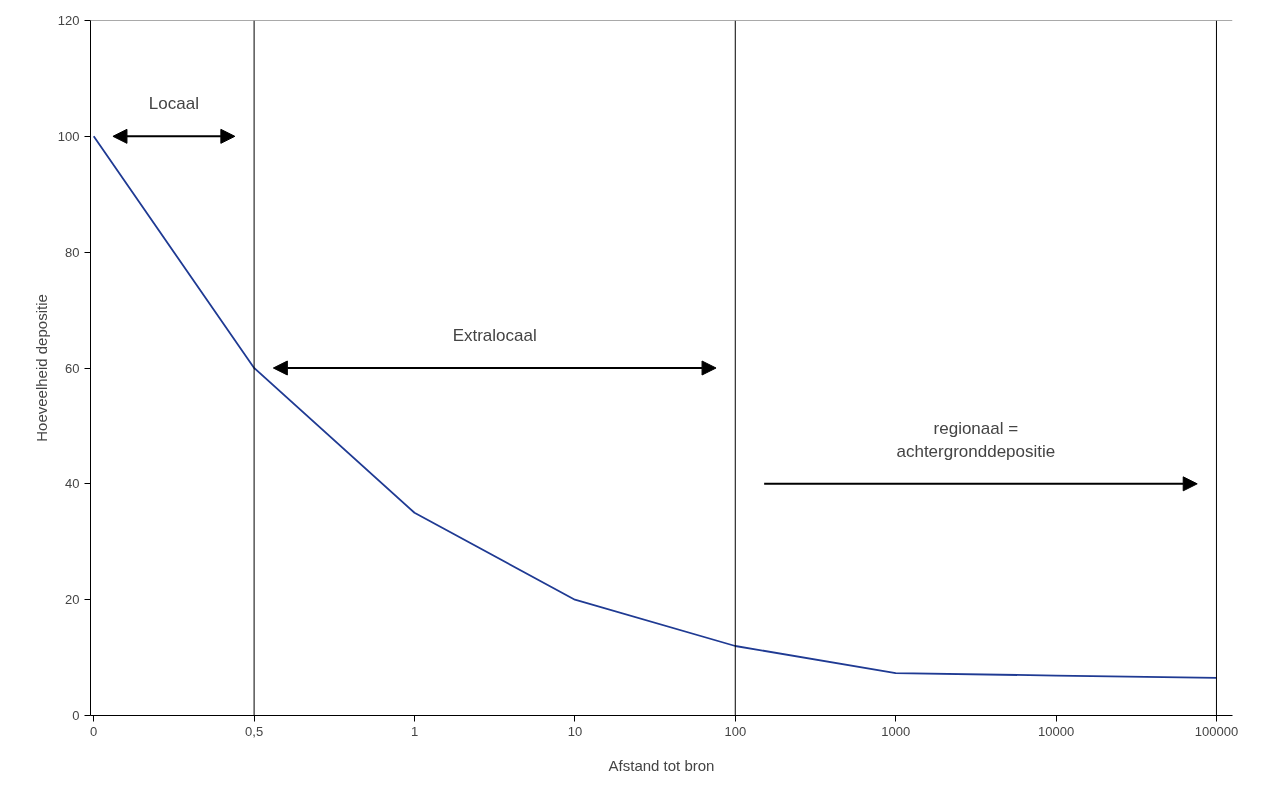 The height and width of the screenshot is (785, 1262). I want to click on x-tick-label: 1, so click(414, 731).